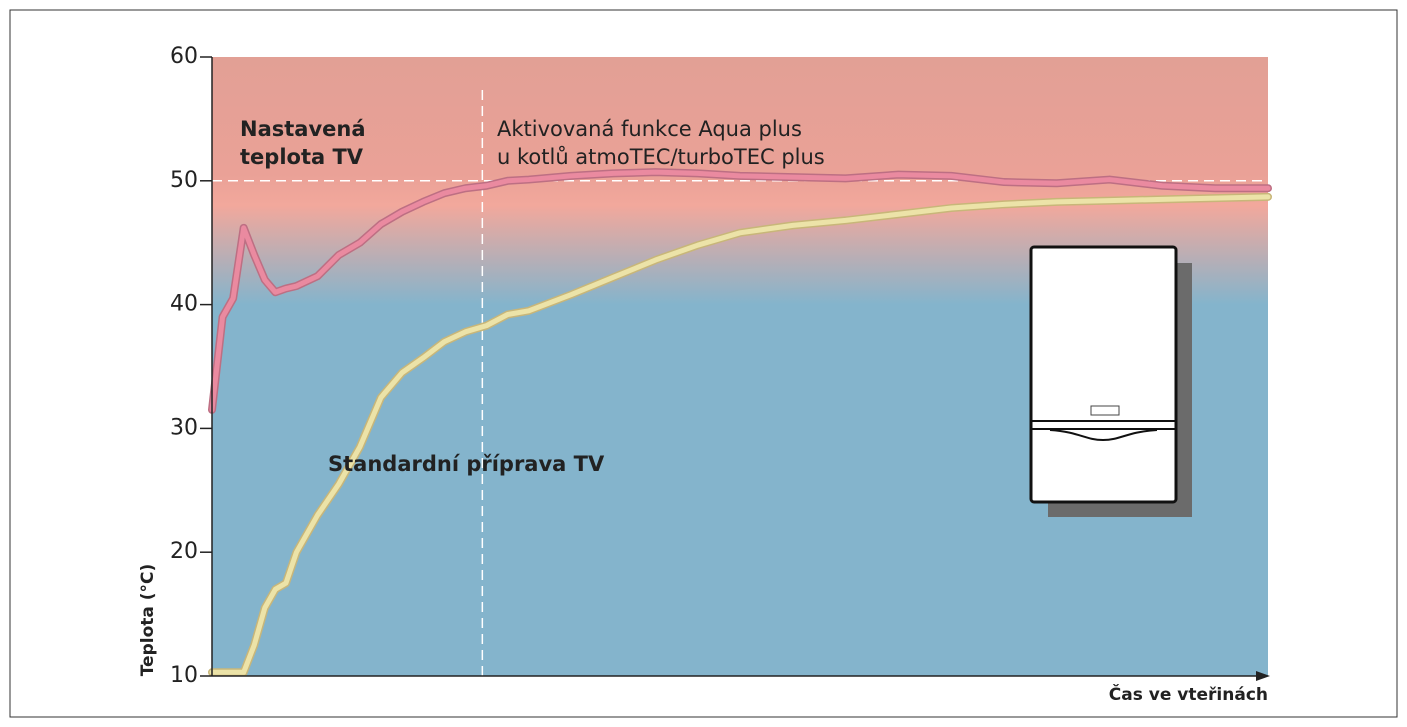 This screenshot has width=1407, height=727. I want to click on boiler-illustration, so click(1110, 381).